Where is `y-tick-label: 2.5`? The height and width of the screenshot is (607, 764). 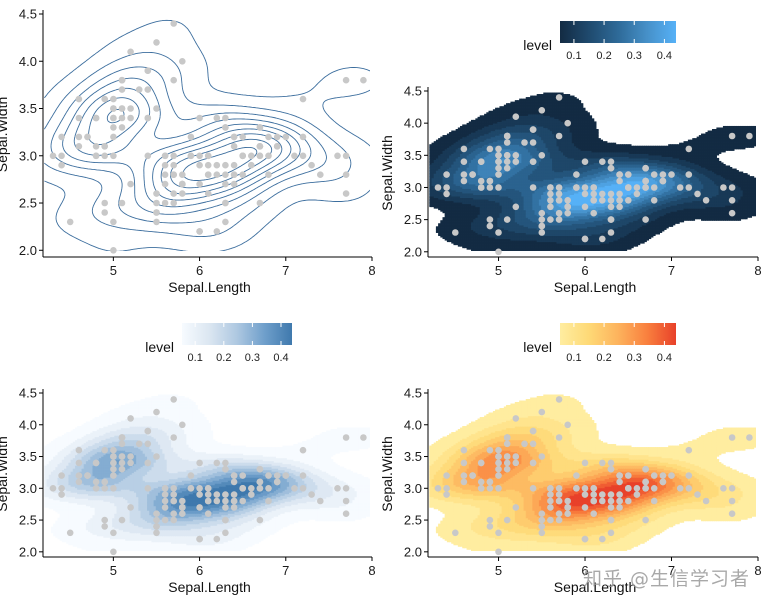
y-tick-label: 2.5 is located at coordinates (28, 520).